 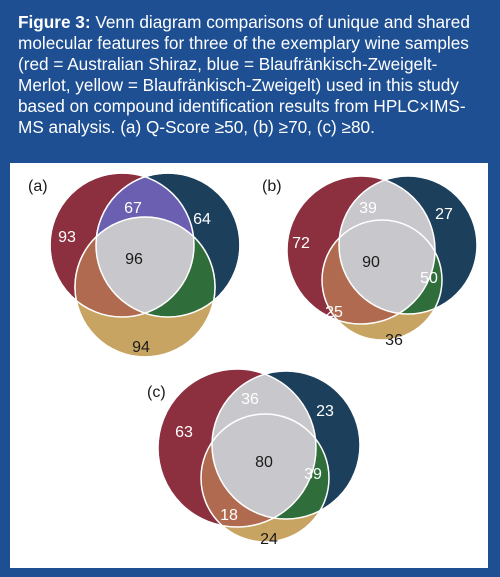 What do you see at coordinates (264, 462) in the screenshot?
I see `panel-c-center-value: 80` at bounding box center [264, 462].